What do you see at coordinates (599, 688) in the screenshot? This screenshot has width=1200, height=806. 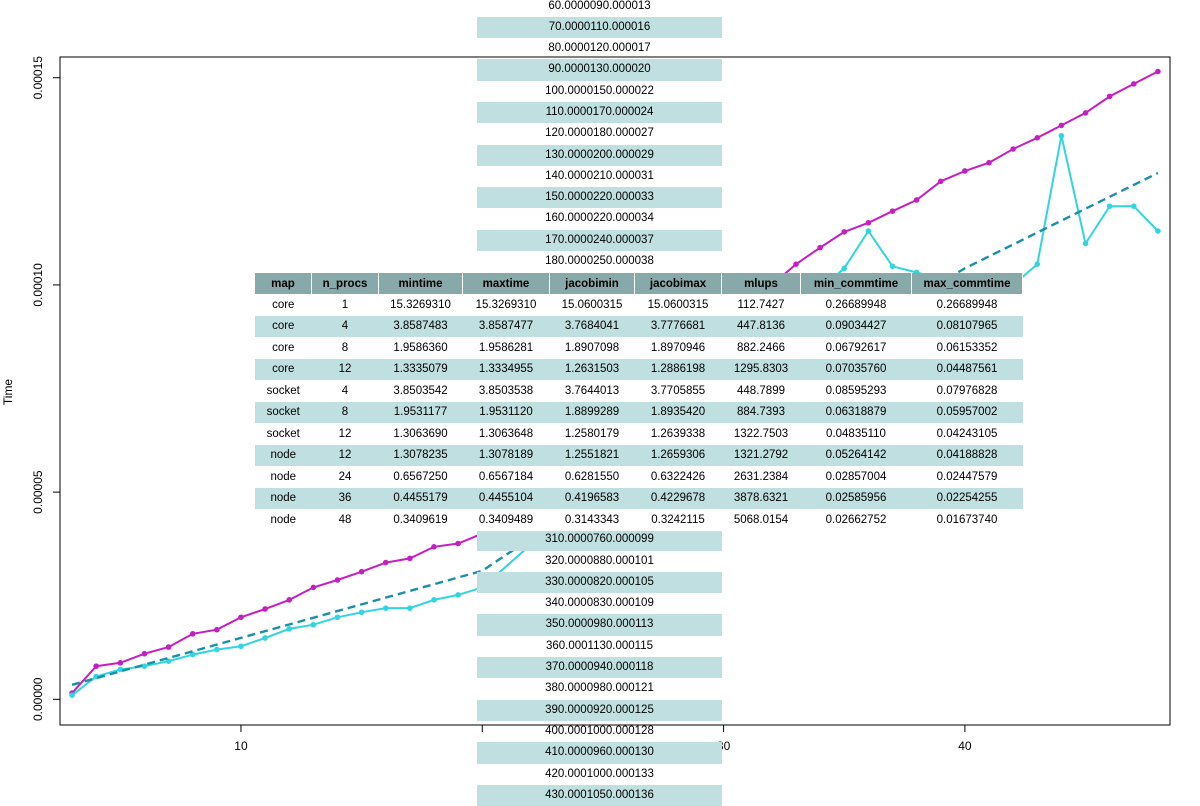 I see `strip-row: 380.0000980.000121` at bounding box center [599, 688].